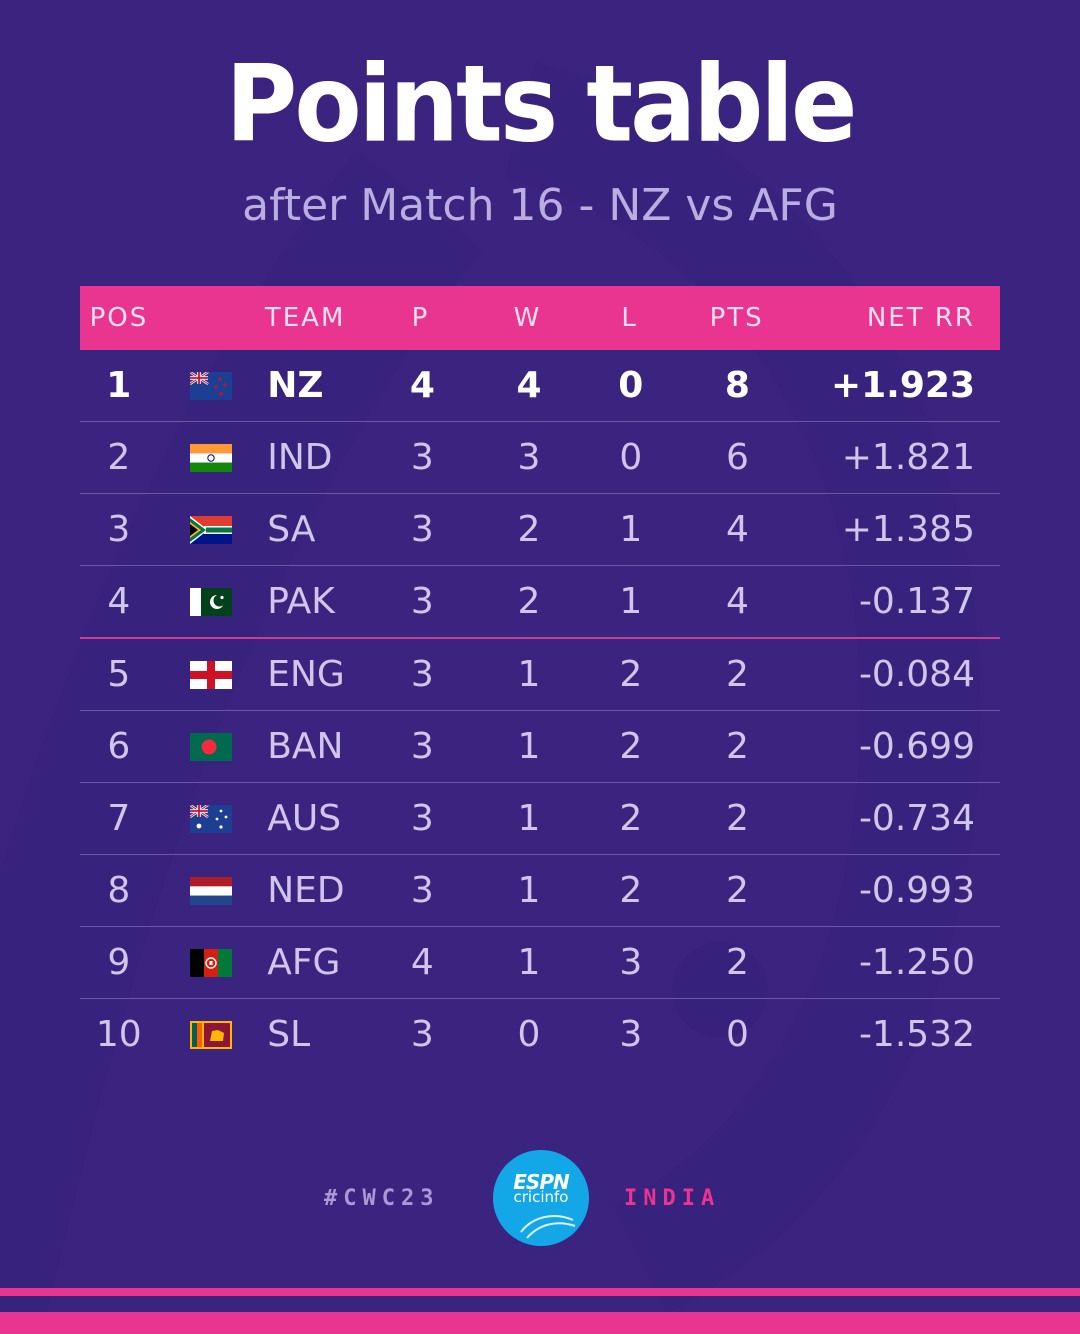  What do you see at coordinates (422, 385) in the screenshot?
I see `row-played: 4` at bounding box center [422, 385].